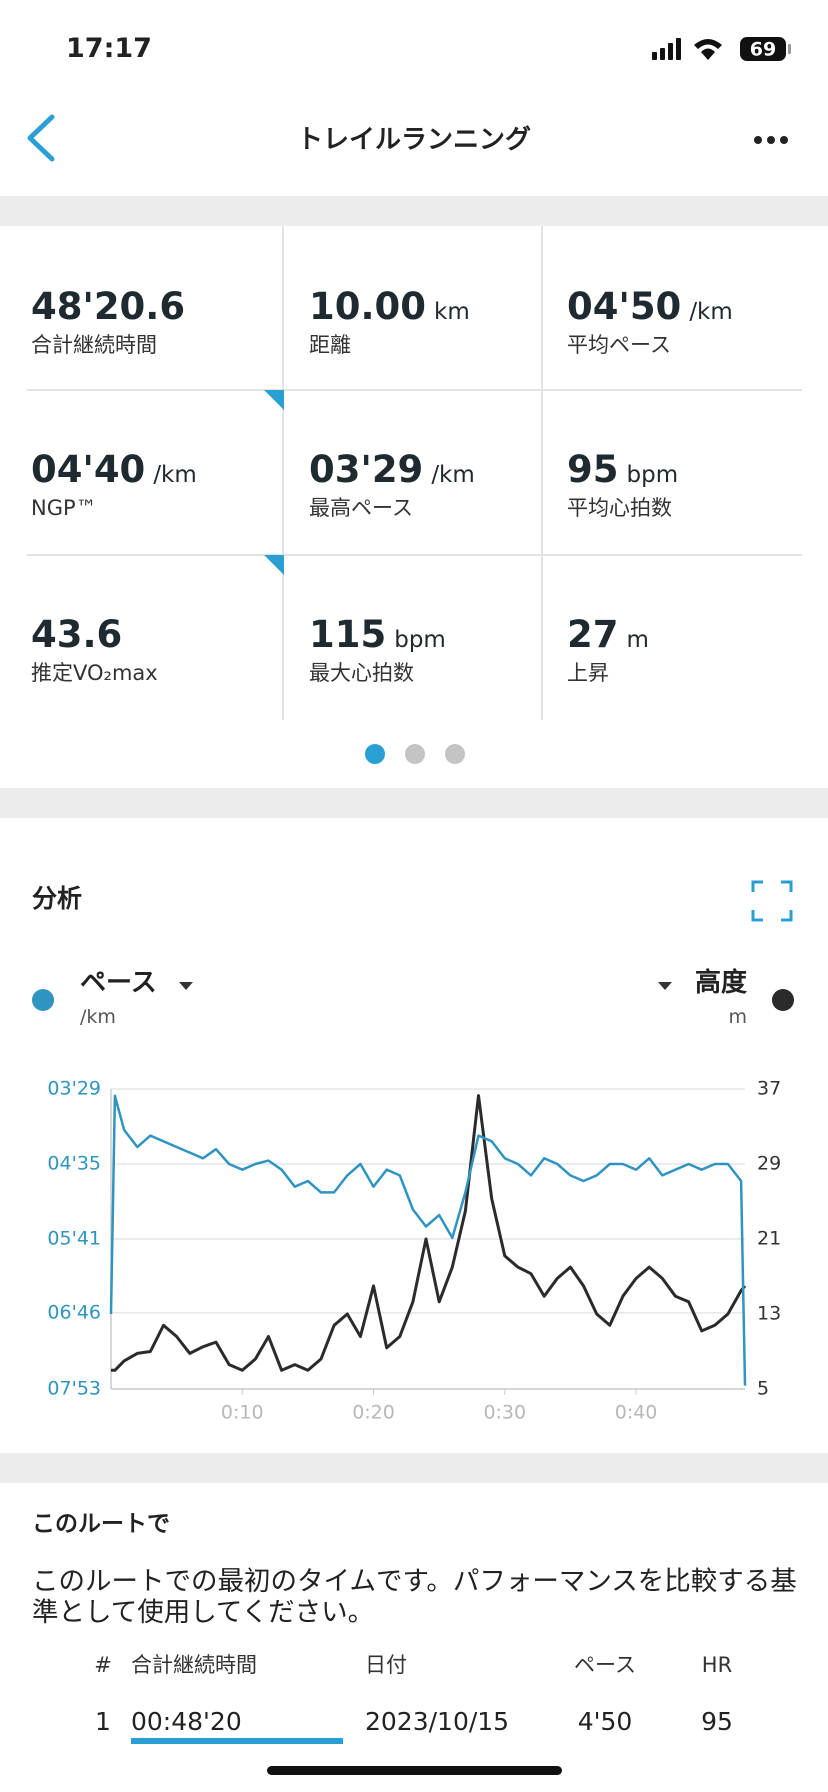  Describe the element at coordinates (769, 1239) in the screenshot. I see `y2-tick-label: 21` at that location.